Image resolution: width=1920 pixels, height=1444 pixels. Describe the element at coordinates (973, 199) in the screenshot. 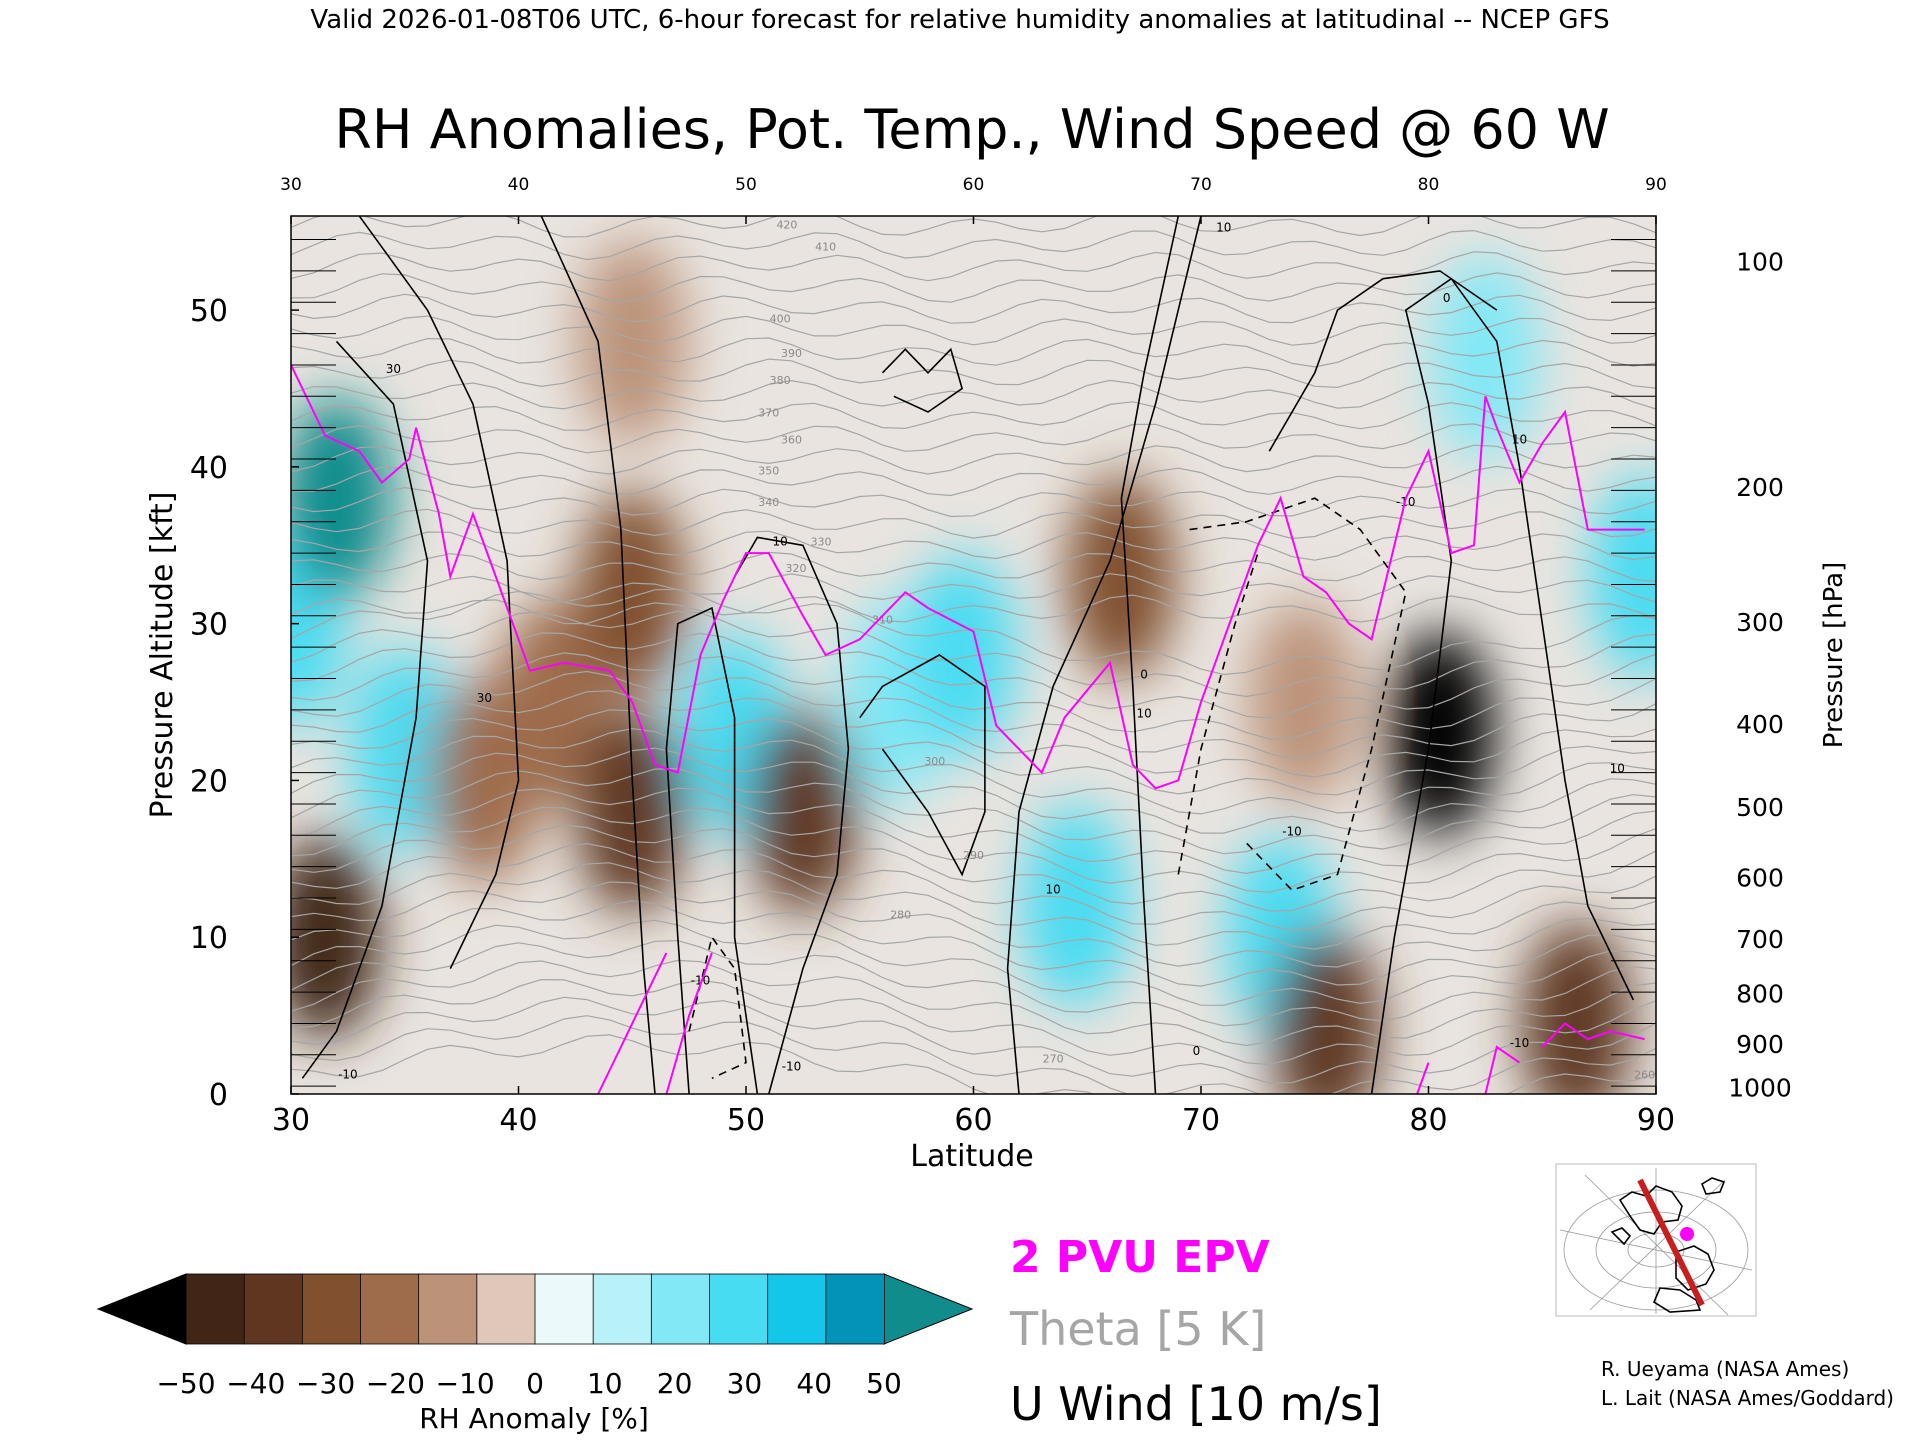

I see `x-axis-top-ticks: 30 40 50 60 70 80 90` at that location.